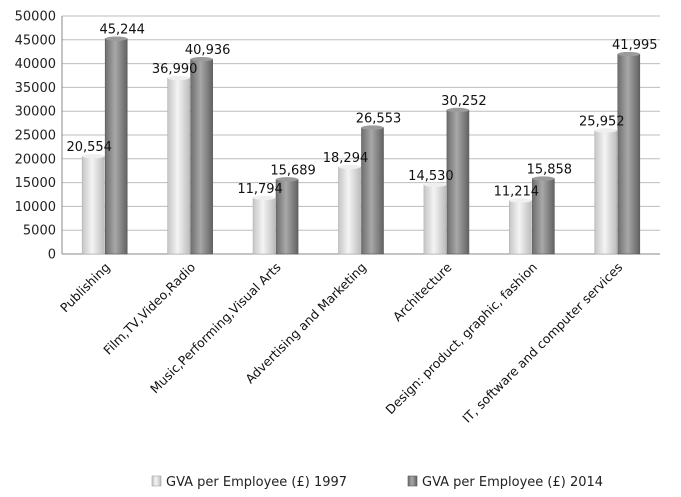 The width and height of the screenshot is (681, 497). What do you see at coordinates (512, 482) in the screenshot?
I see `legend-label: GVA per Employee (£) 2014` at bounding box center [512, 482].